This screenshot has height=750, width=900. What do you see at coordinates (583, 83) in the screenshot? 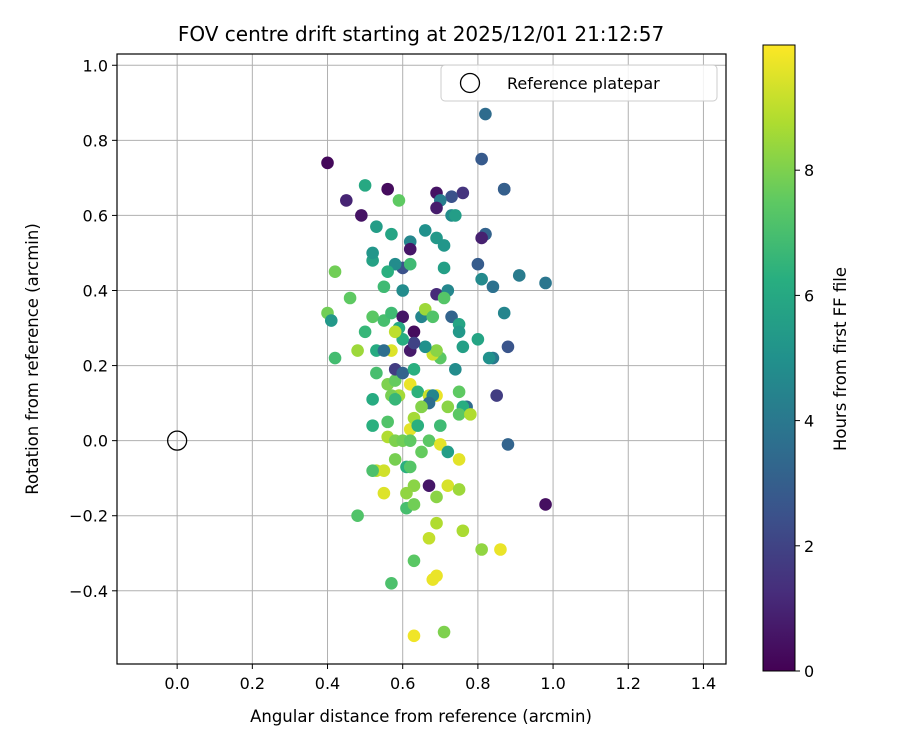
I see `legend-label: Reference platepar` at bounding box center [583, 83].